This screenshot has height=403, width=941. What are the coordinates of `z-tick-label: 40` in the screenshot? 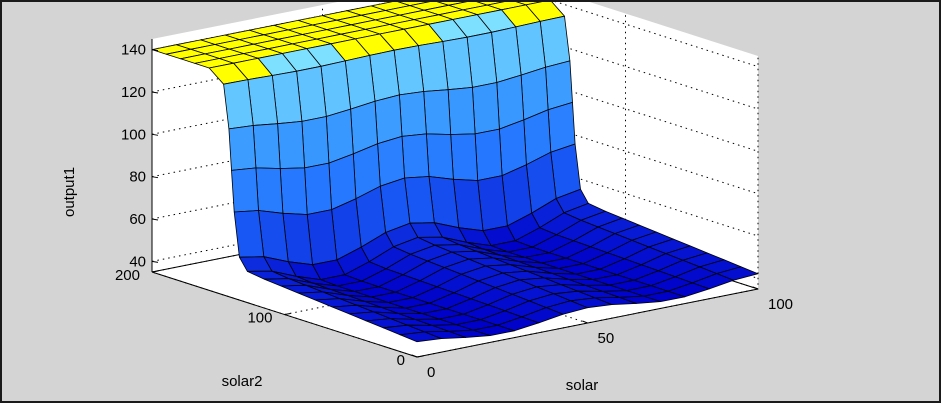 It's located at (137, 261).